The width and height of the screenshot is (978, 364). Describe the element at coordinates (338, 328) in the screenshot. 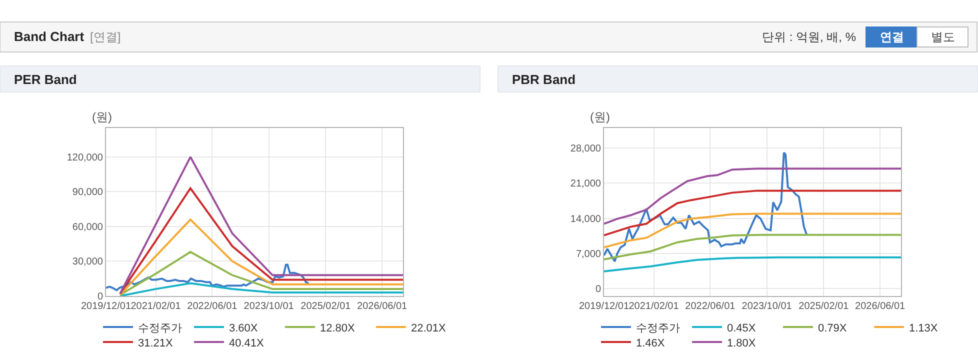

I see `legend-label: 12.80X` at that location.